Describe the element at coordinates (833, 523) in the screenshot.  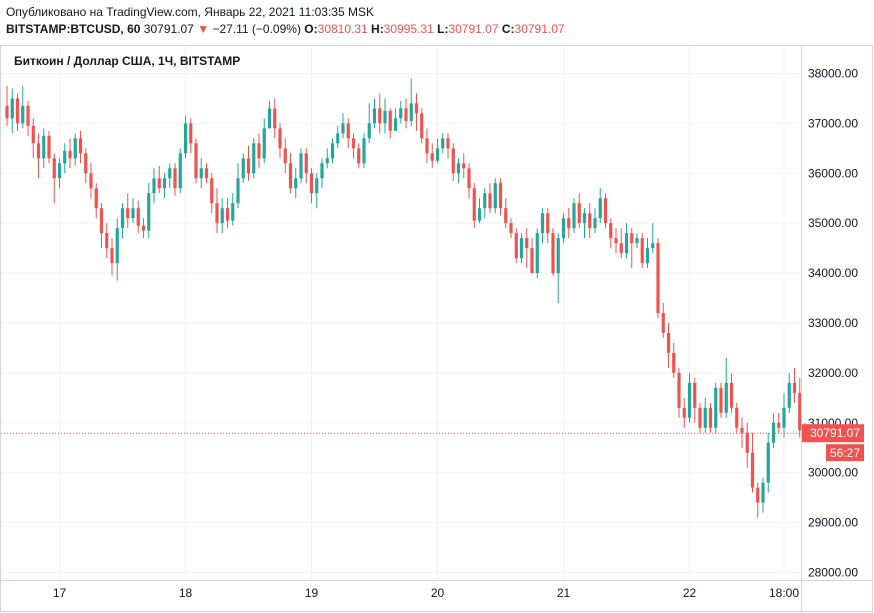
I see `y-tick-label: 29000.00` at that location.